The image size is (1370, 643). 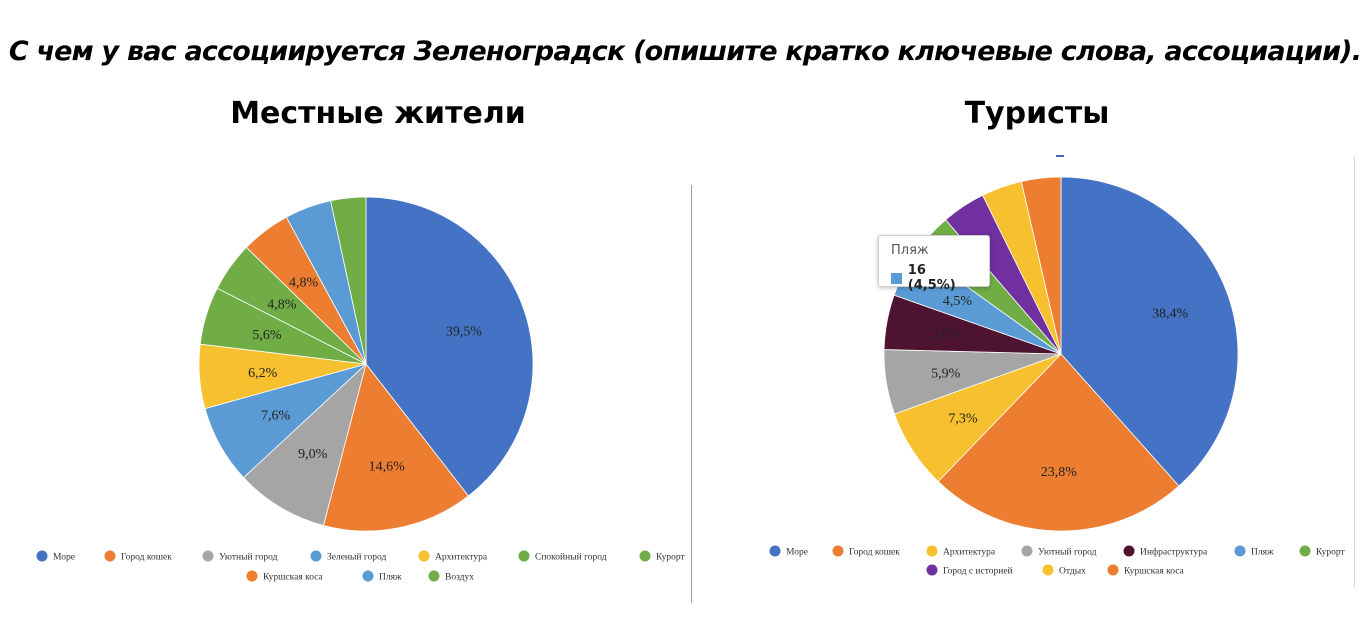 I want to click on pie-slice-воздух, so click(x=348, y=280).